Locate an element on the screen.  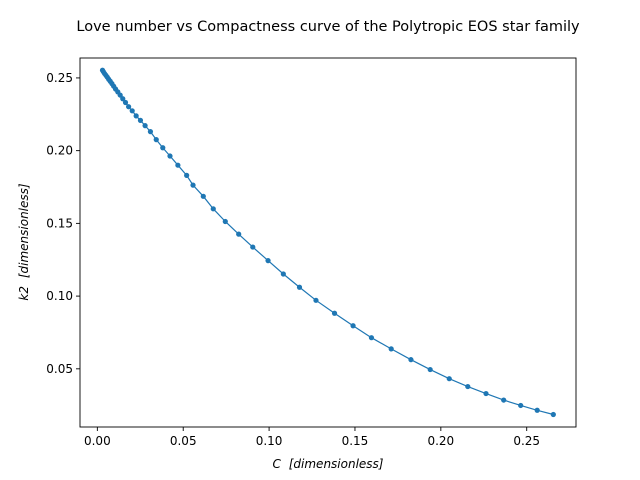
y-tick-label: 0.10 is located at coordinates (59, 296).